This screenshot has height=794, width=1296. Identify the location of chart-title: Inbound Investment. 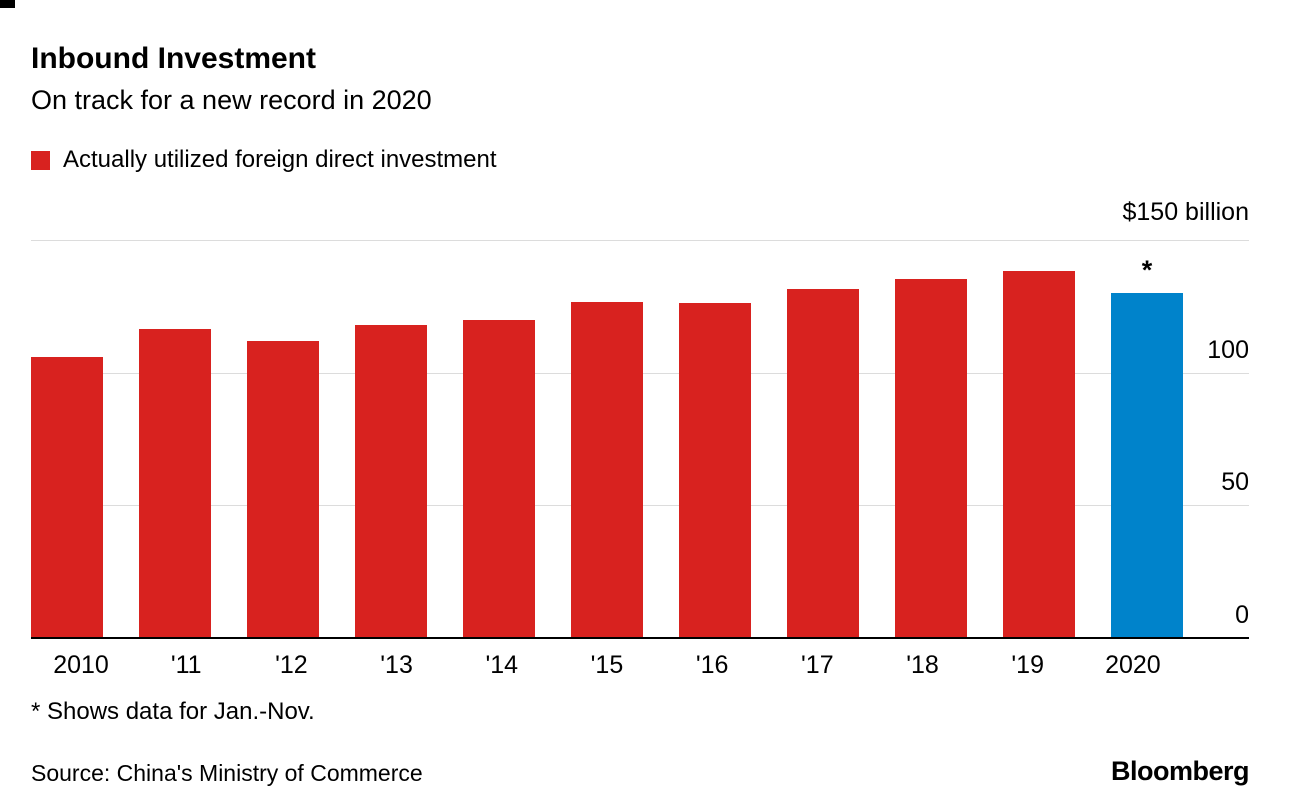
(173, 58).